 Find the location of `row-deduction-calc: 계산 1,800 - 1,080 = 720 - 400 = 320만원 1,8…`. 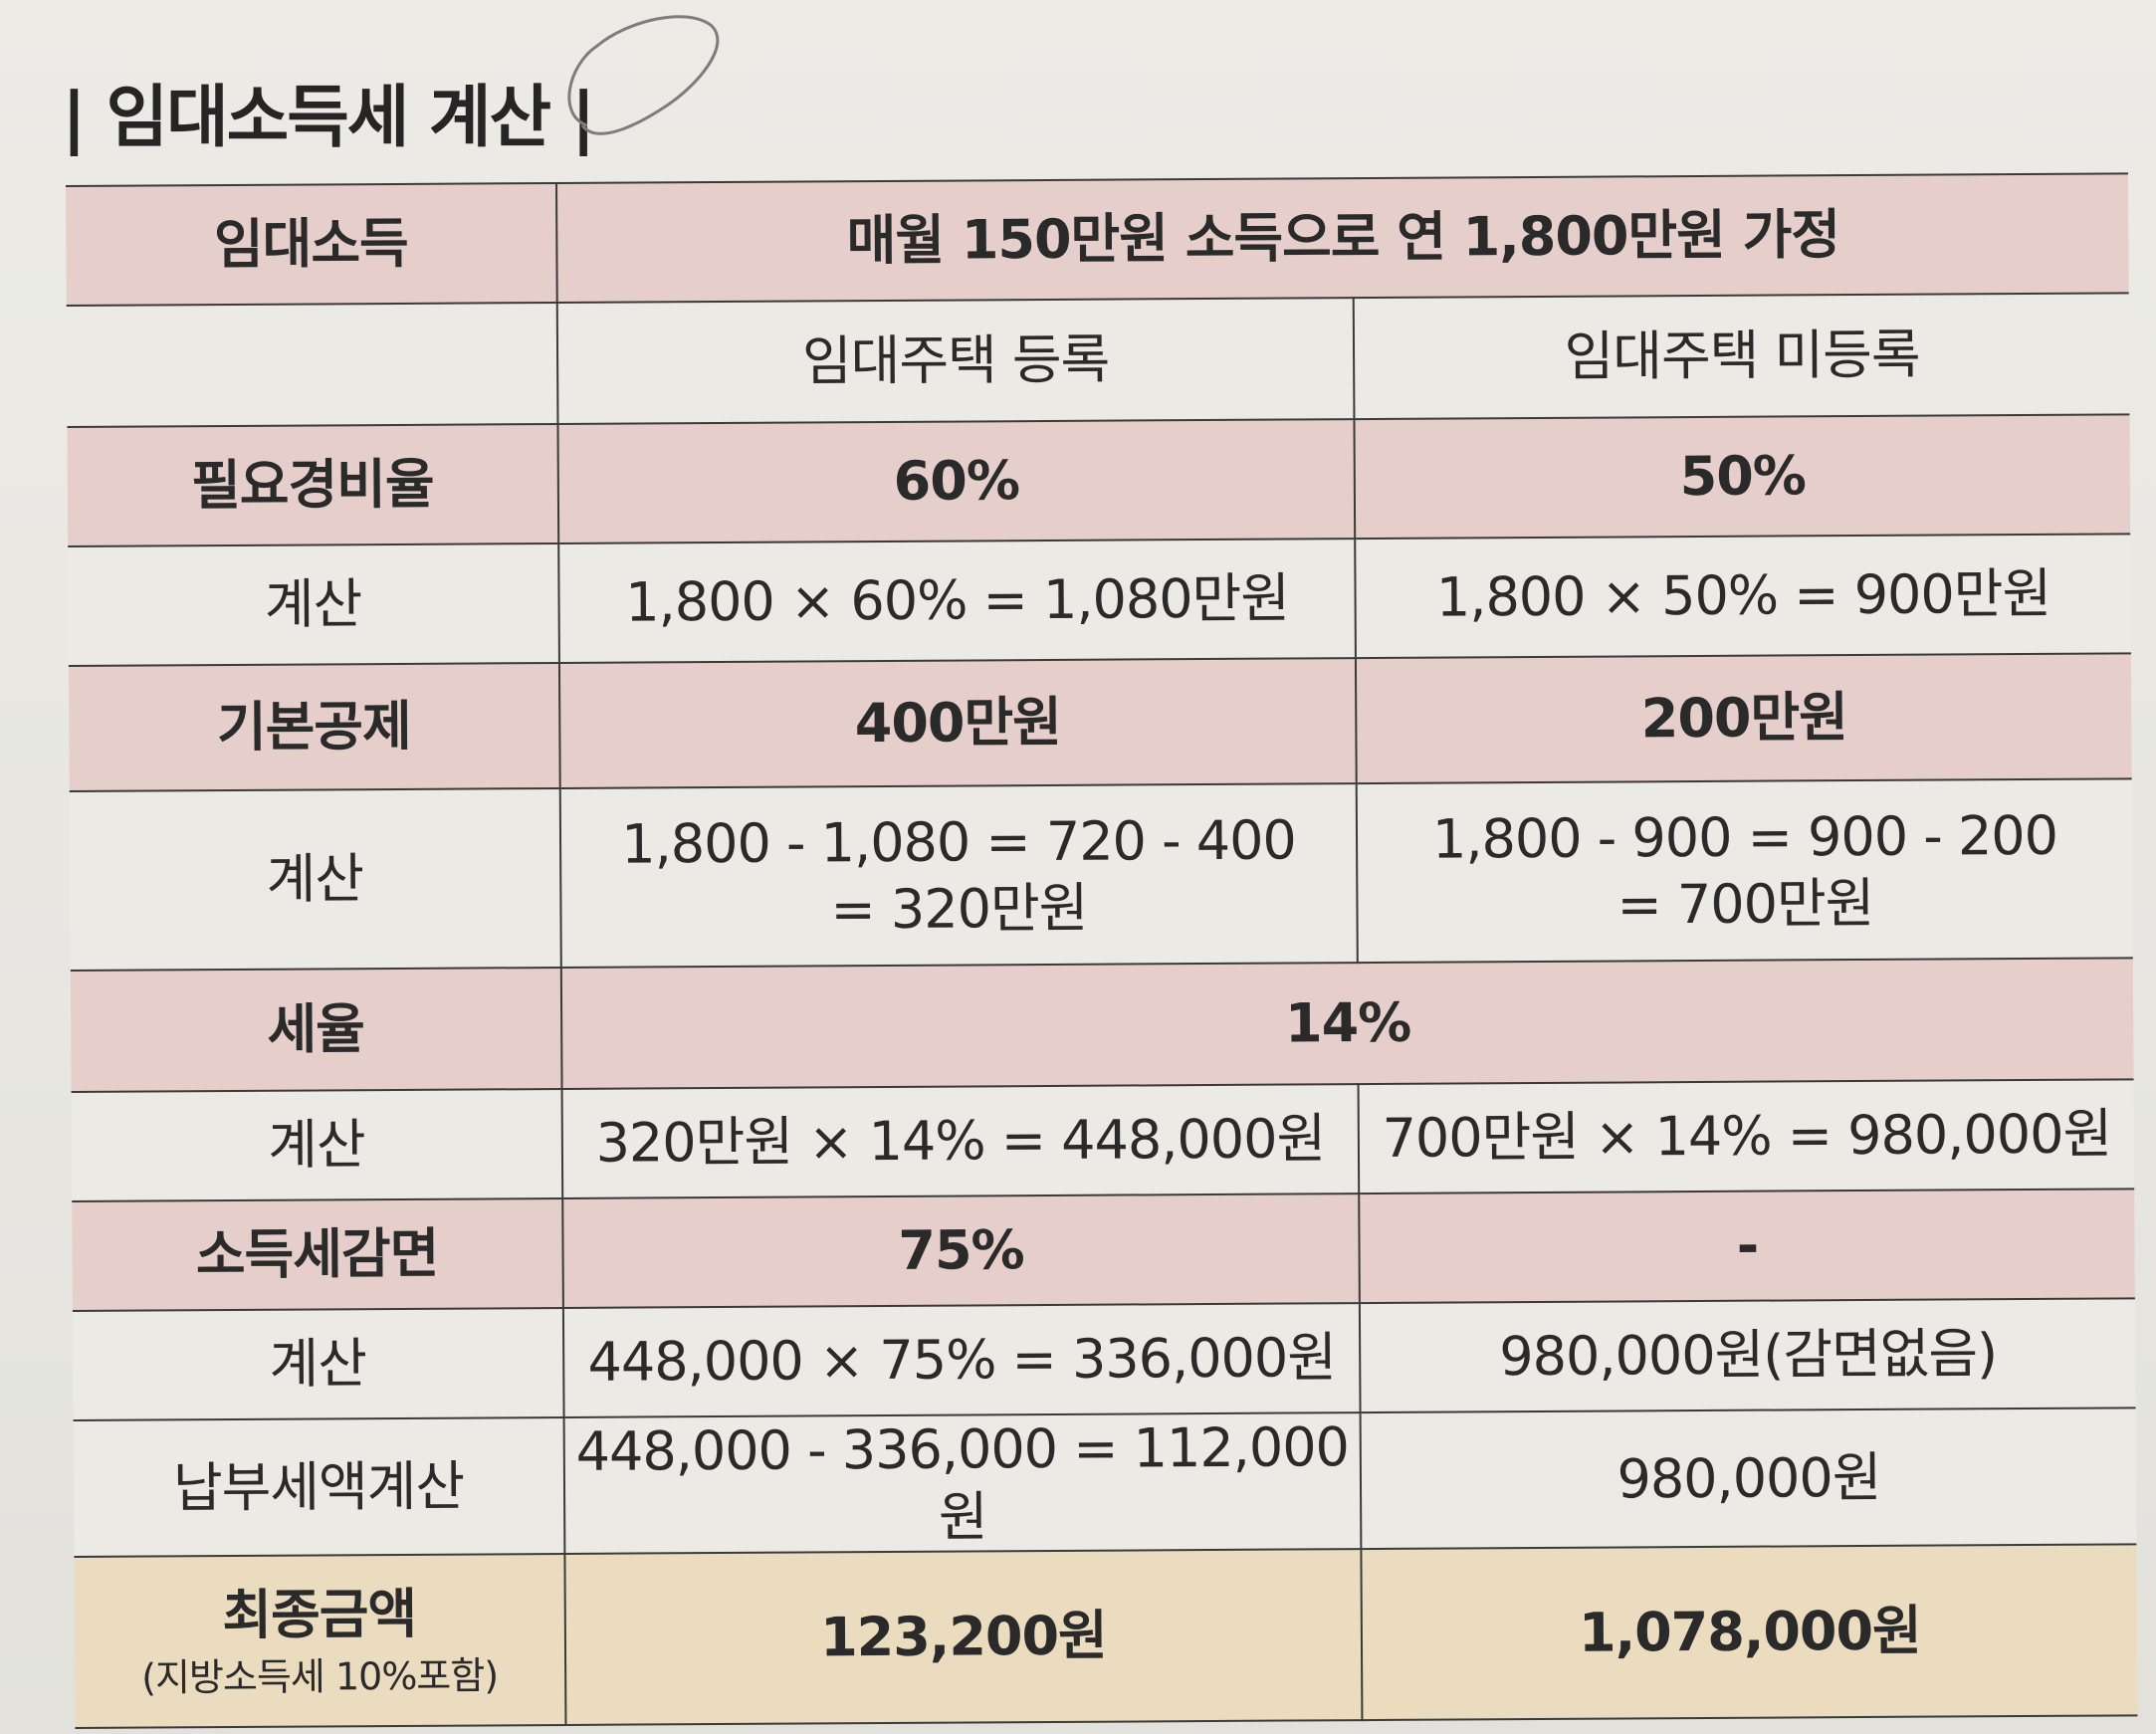

row-deduction-calc: 계산 1,800 - 1,080 = 720 - 400 = 320만원 1,8… is located at coordinates (1101, 874).